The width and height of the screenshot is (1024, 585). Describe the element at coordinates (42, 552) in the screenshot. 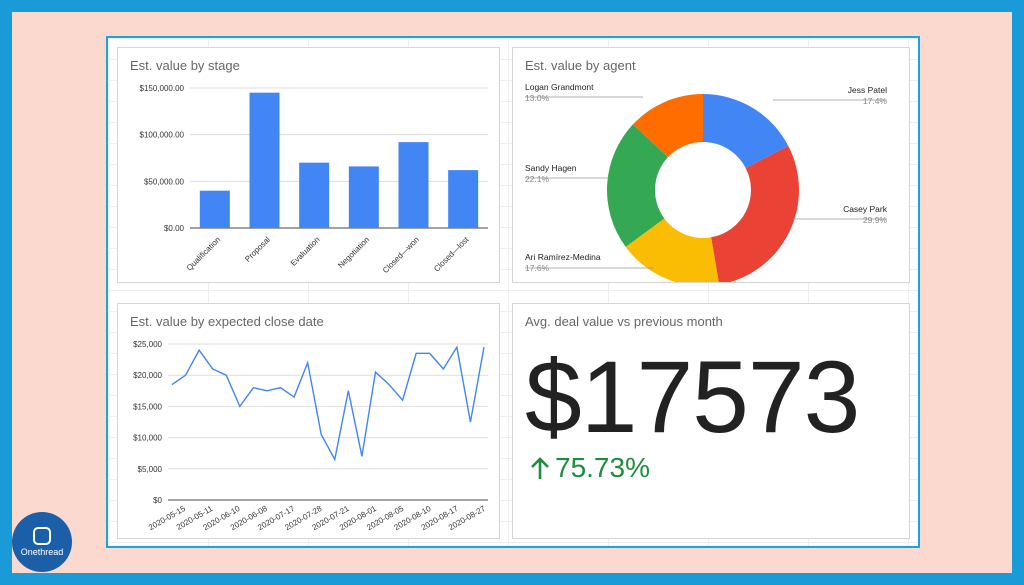

I see `logo-text: Onethread` at that location.